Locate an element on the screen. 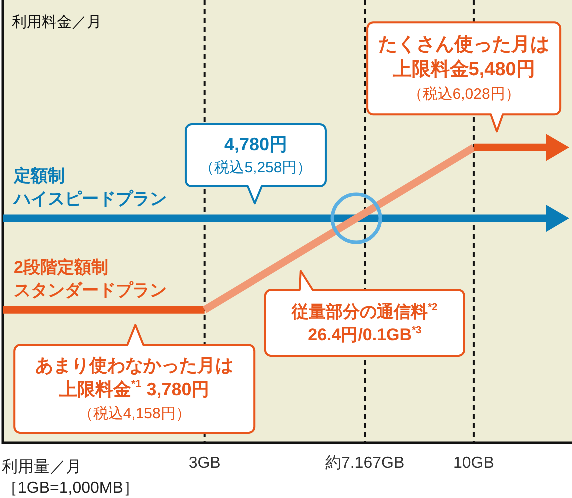 The width and height of the screenshot is (572, 498). annotation: （税込5,258円） is located at coordinates (256, 167).